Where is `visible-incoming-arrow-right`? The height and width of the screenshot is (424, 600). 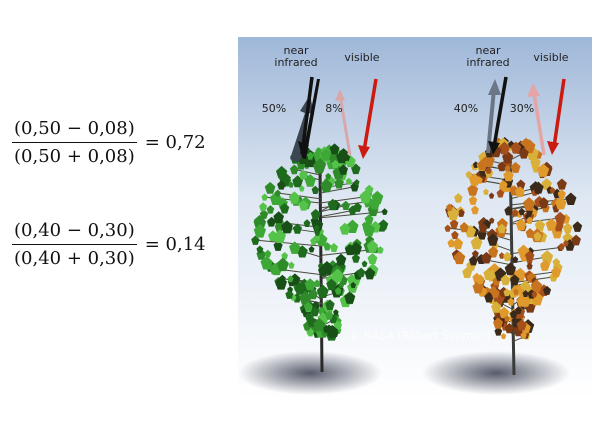
visible-incoming-arrow-right is located at coordinates (559, 113).